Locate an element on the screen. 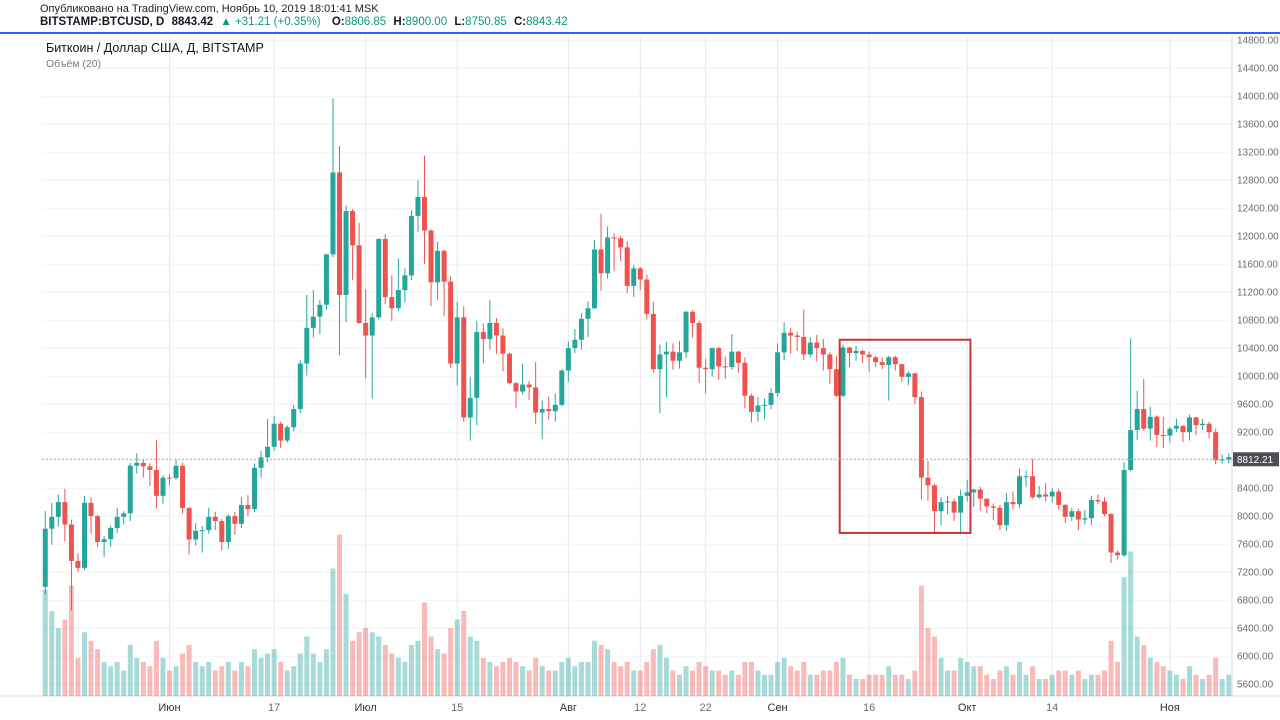  highlight-box is located at coordinates (905, 436).